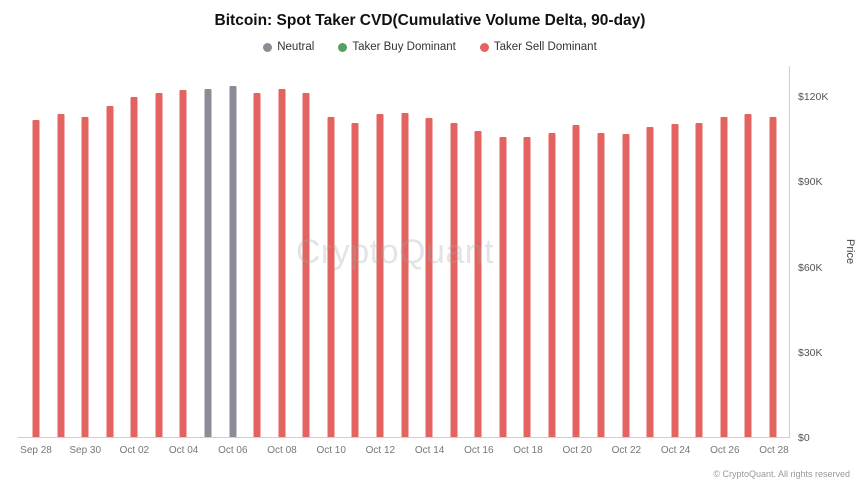 This screenshot has height=484, width=860. What do you see at coordinates (296, 47) in the screenshot?
I see `legend-label: Neutral` at bounding box center [296, 47].